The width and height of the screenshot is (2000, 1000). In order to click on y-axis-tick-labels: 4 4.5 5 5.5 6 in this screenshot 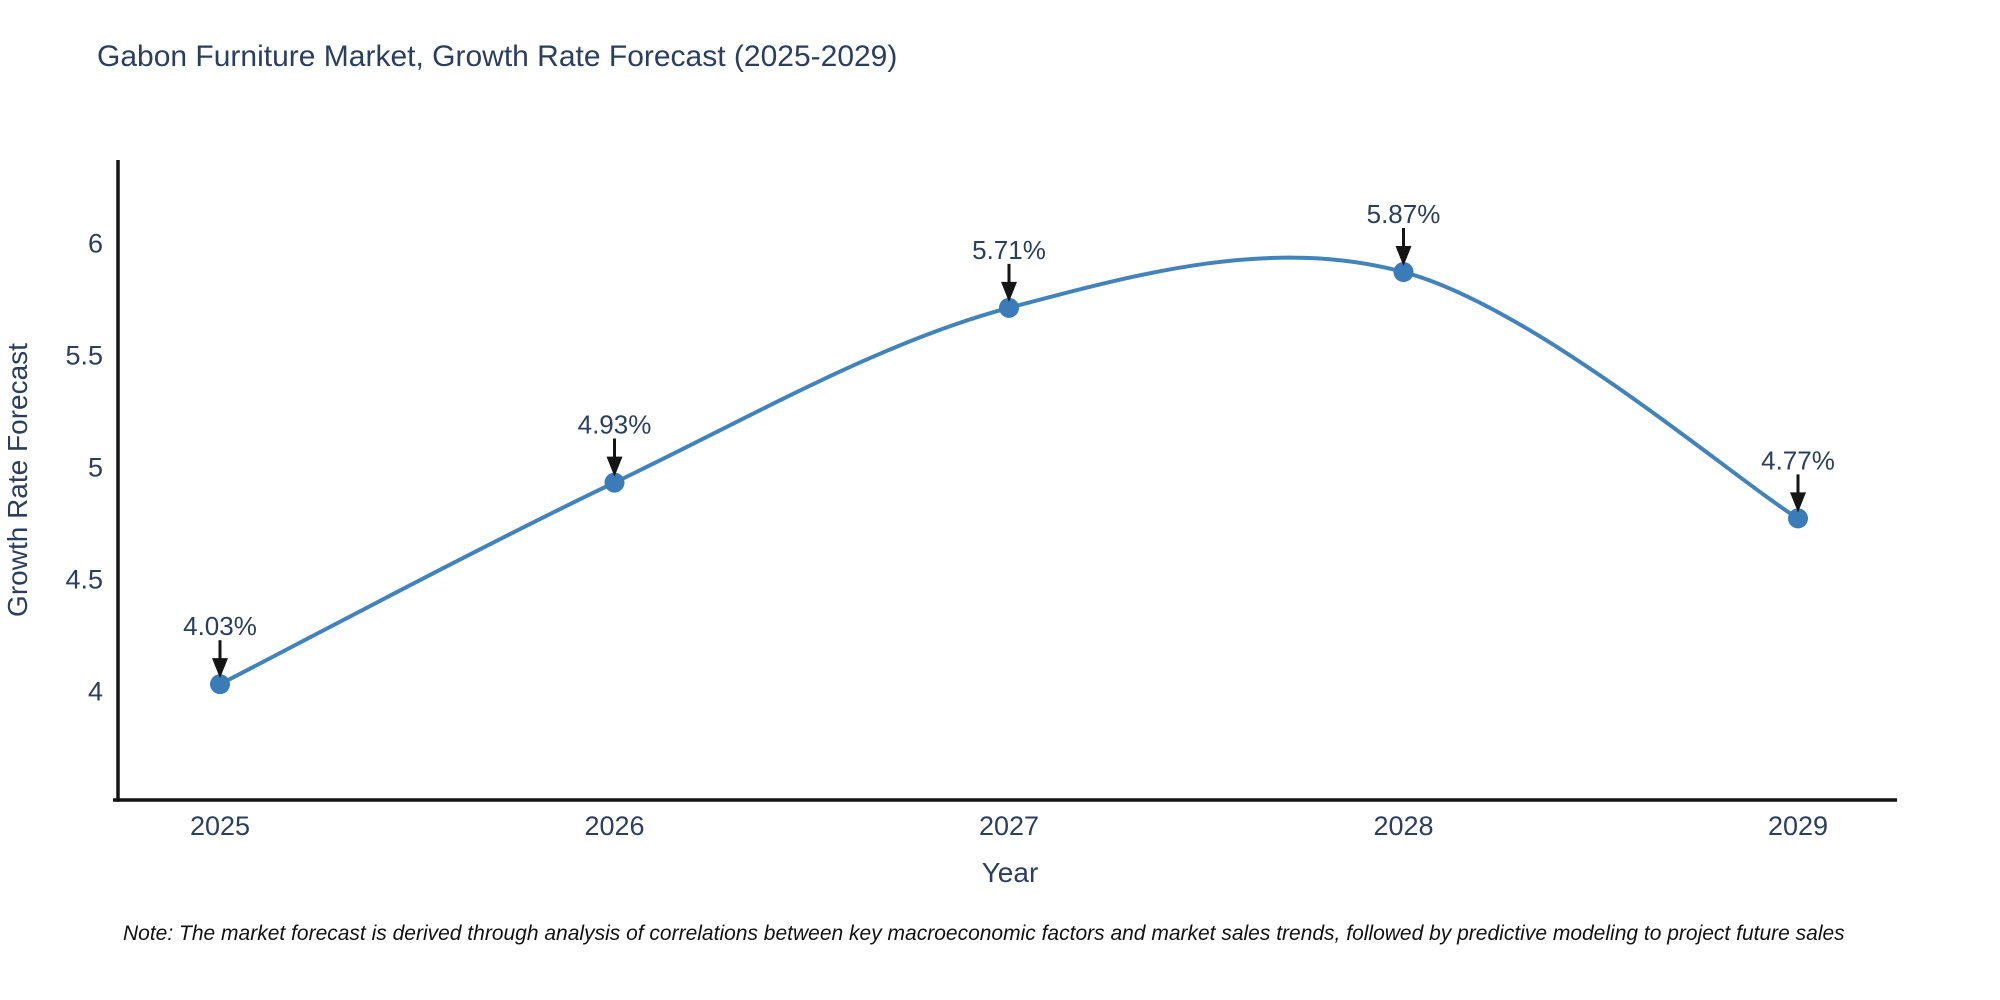, I will do `click(84, 467)`.